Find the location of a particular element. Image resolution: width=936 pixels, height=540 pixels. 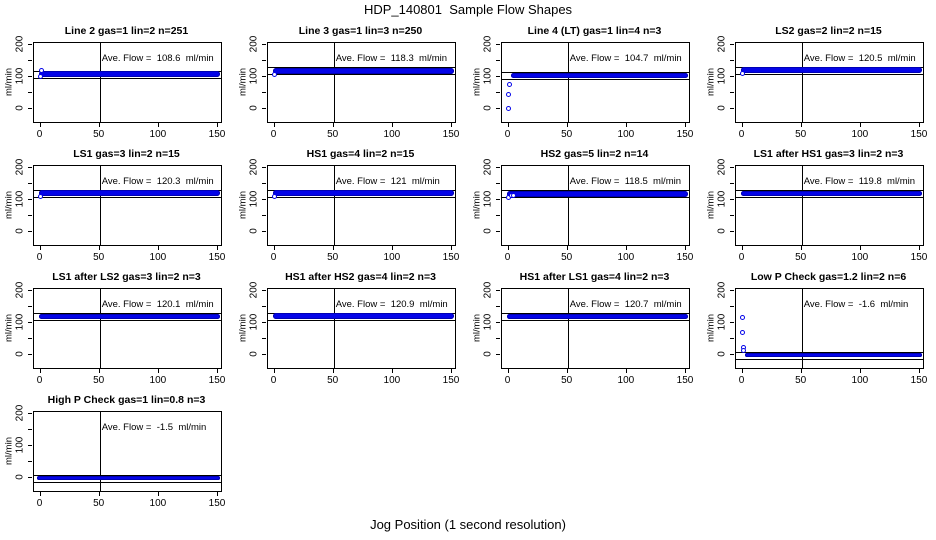

subplot-title: Line 2 gas=1 lin=2 n=251 is located at coordinates (126, 31).